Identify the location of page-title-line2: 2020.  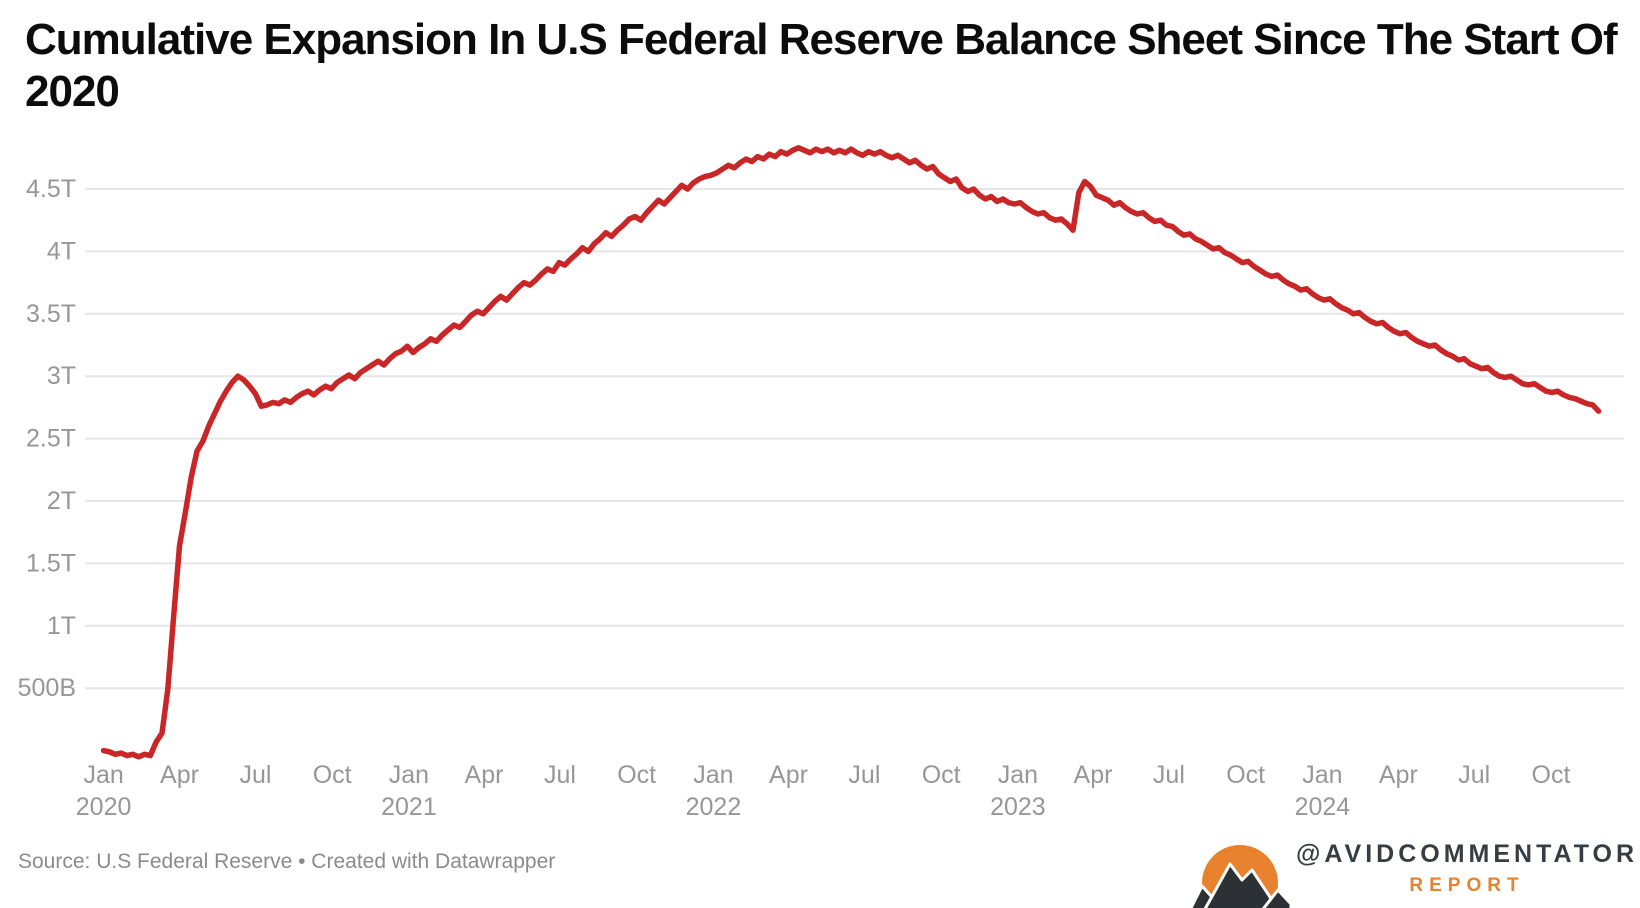
(72, 91).